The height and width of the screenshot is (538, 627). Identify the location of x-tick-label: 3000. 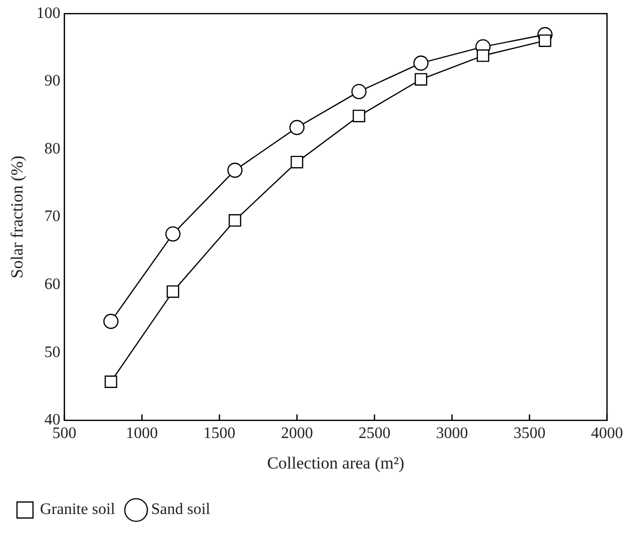
(452, 433).